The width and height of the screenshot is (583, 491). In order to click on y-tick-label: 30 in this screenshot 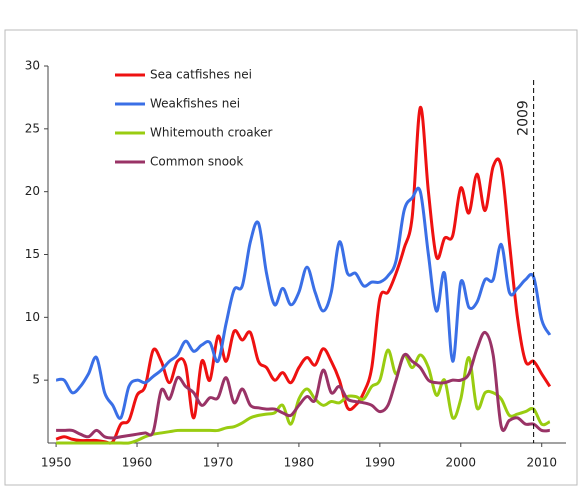, I will do `click(32, 66)`.